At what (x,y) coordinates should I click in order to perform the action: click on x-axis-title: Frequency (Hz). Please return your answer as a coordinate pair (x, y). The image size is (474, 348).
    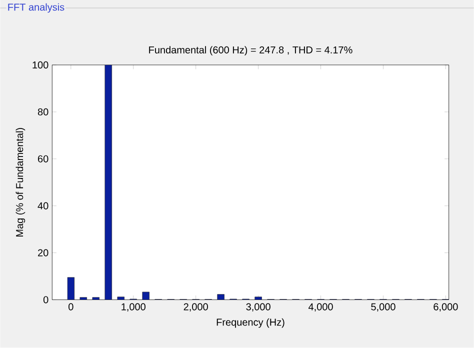
    Looking at the image, I should click on (250, 323).